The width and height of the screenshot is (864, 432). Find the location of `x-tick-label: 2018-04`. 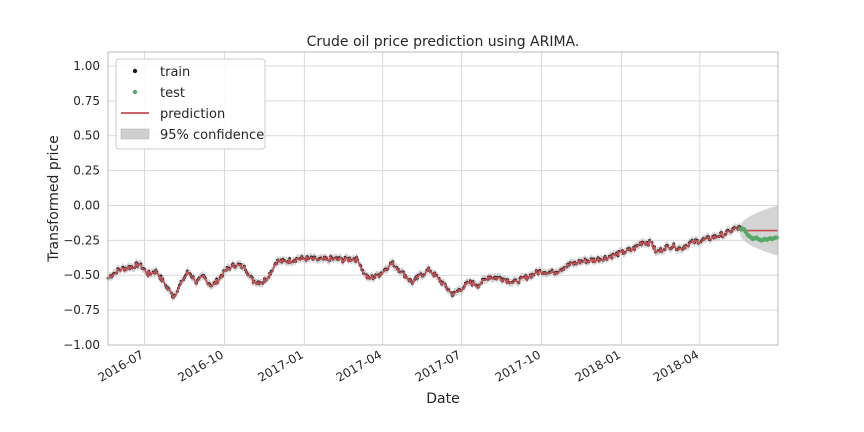

x-tick-label: 2018-04 is located at coordinates (676, 365).